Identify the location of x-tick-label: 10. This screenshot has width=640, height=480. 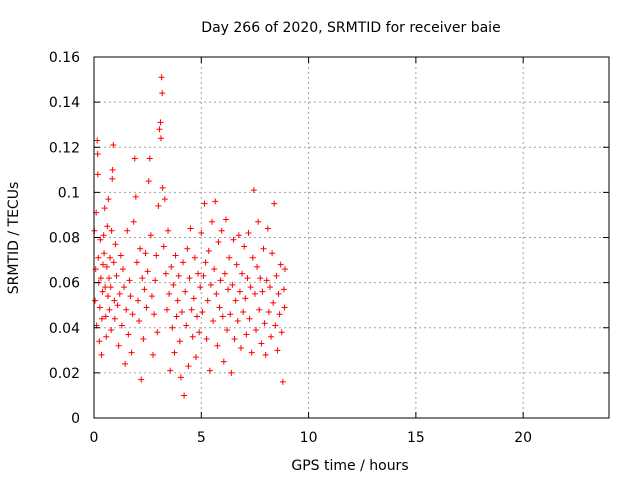
(309, 438).